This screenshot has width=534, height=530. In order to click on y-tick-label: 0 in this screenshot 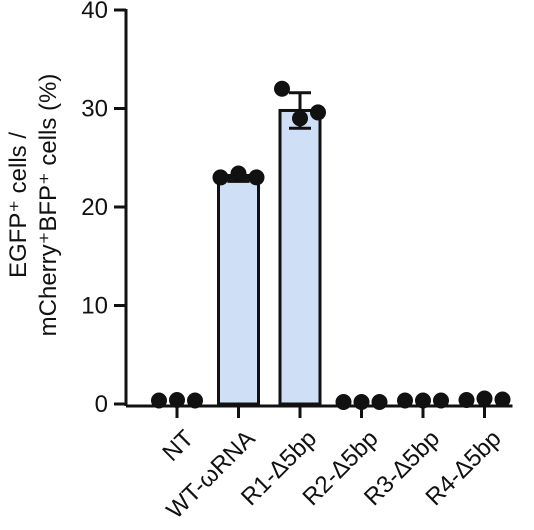, I will do `click(101, 404)`.